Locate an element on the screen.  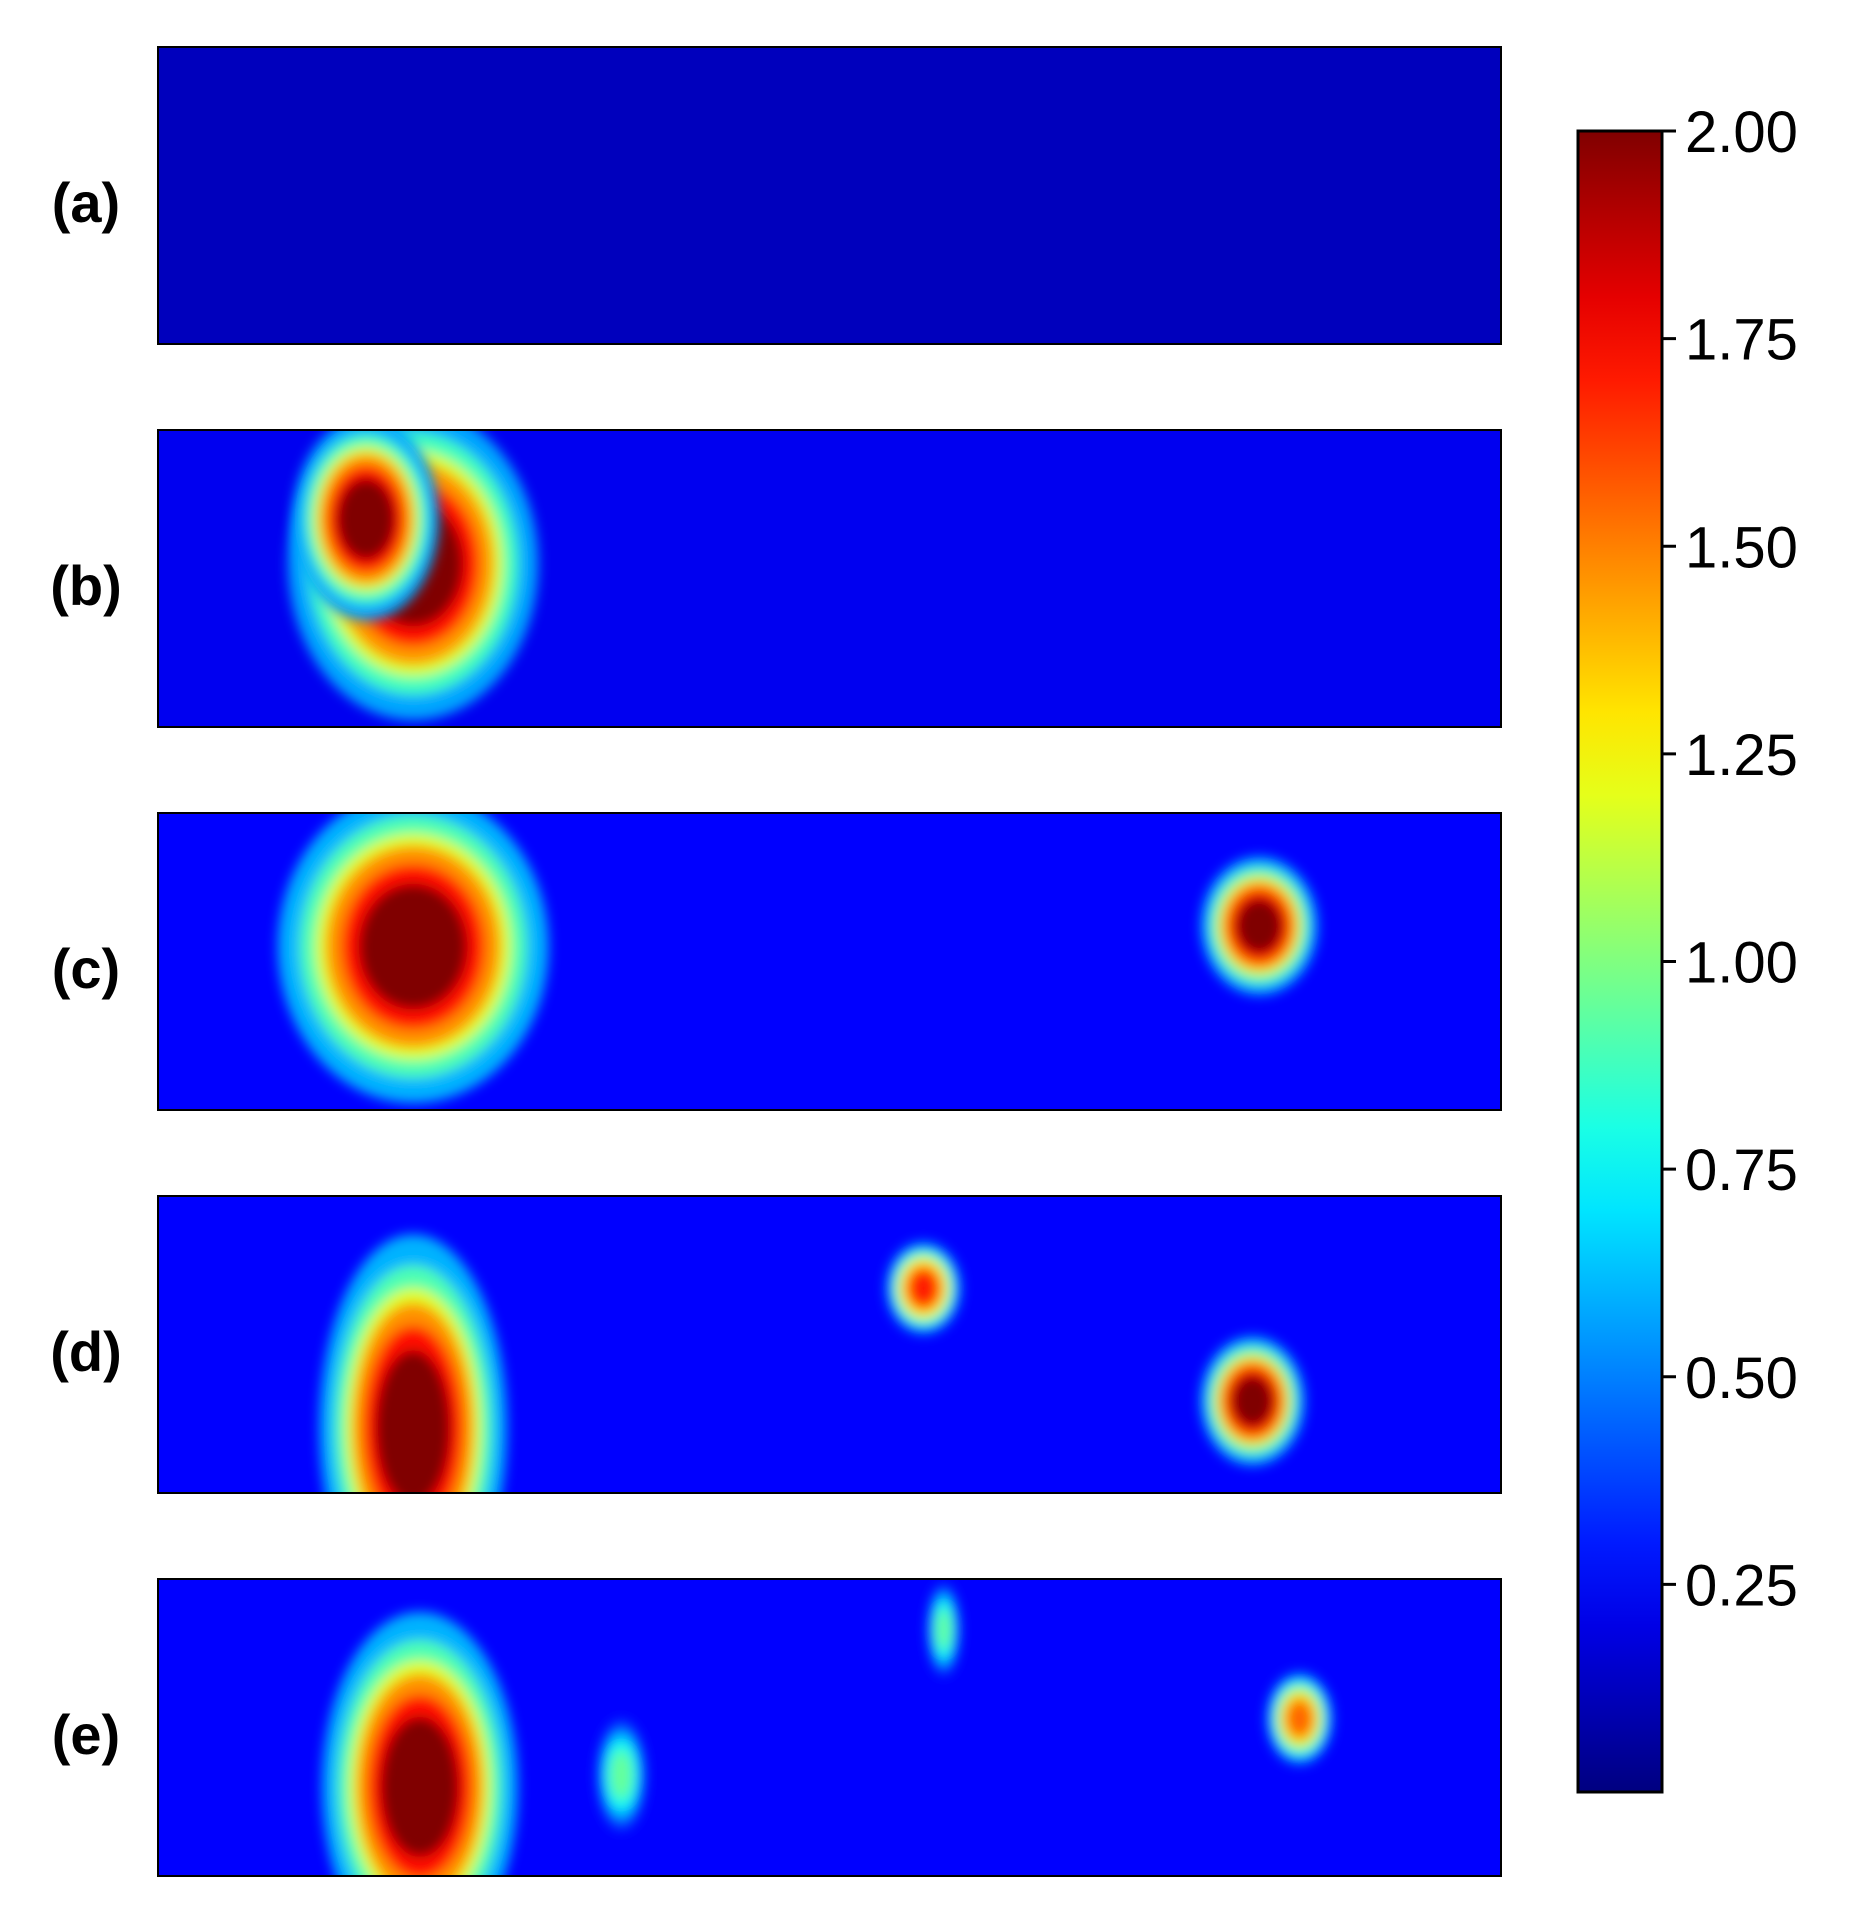
colorbar-tick-label-0-50: 0.50 is located at coordinates (1741, 1378).